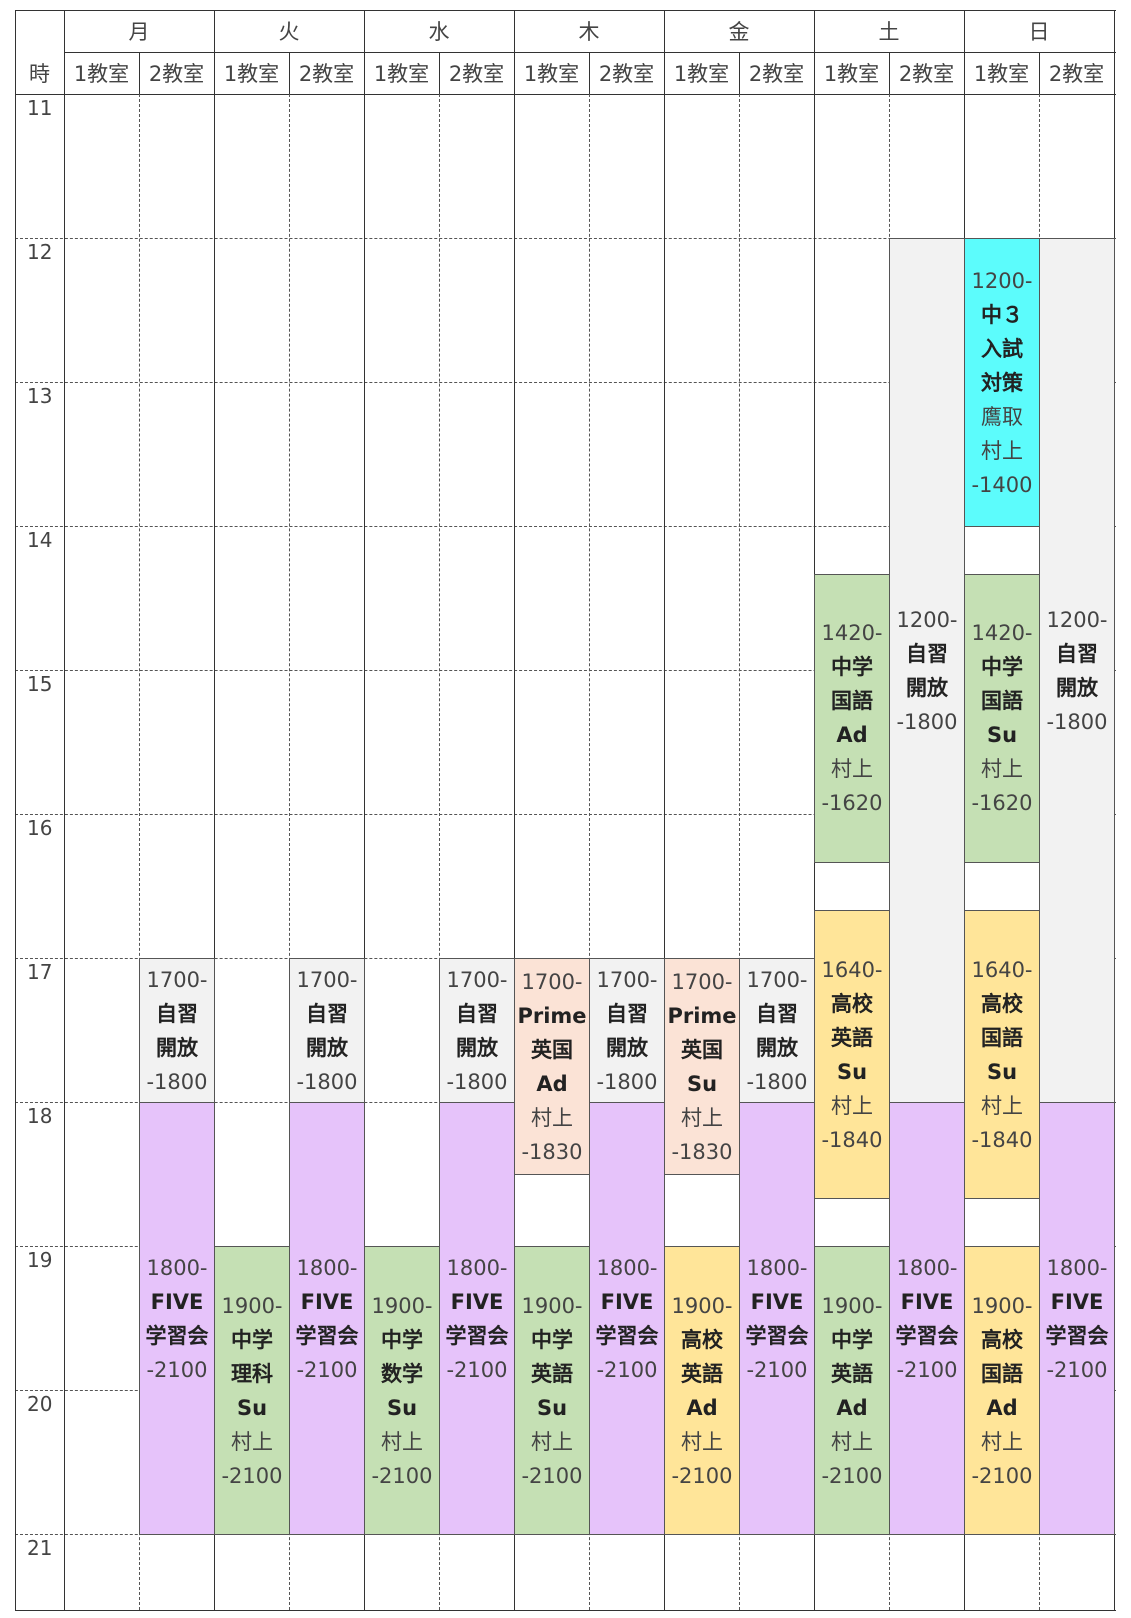 This screenshot has width=1131, height=1618. I want to click on hour-label: 11, so click(40, 108).